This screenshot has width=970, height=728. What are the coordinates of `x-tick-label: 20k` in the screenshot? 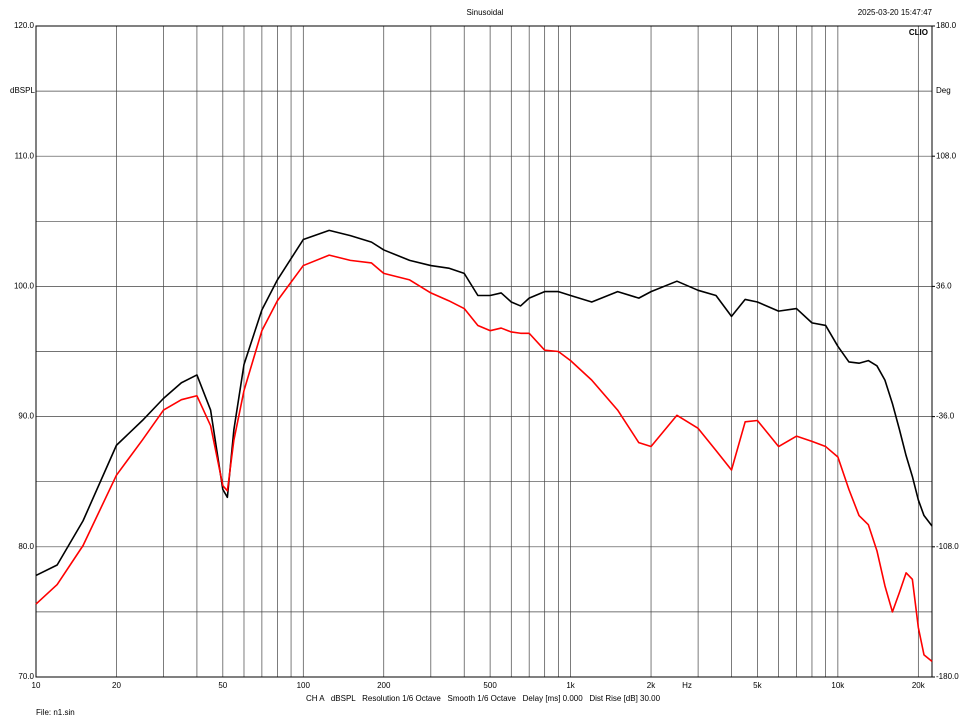 It's located at (919, 685).